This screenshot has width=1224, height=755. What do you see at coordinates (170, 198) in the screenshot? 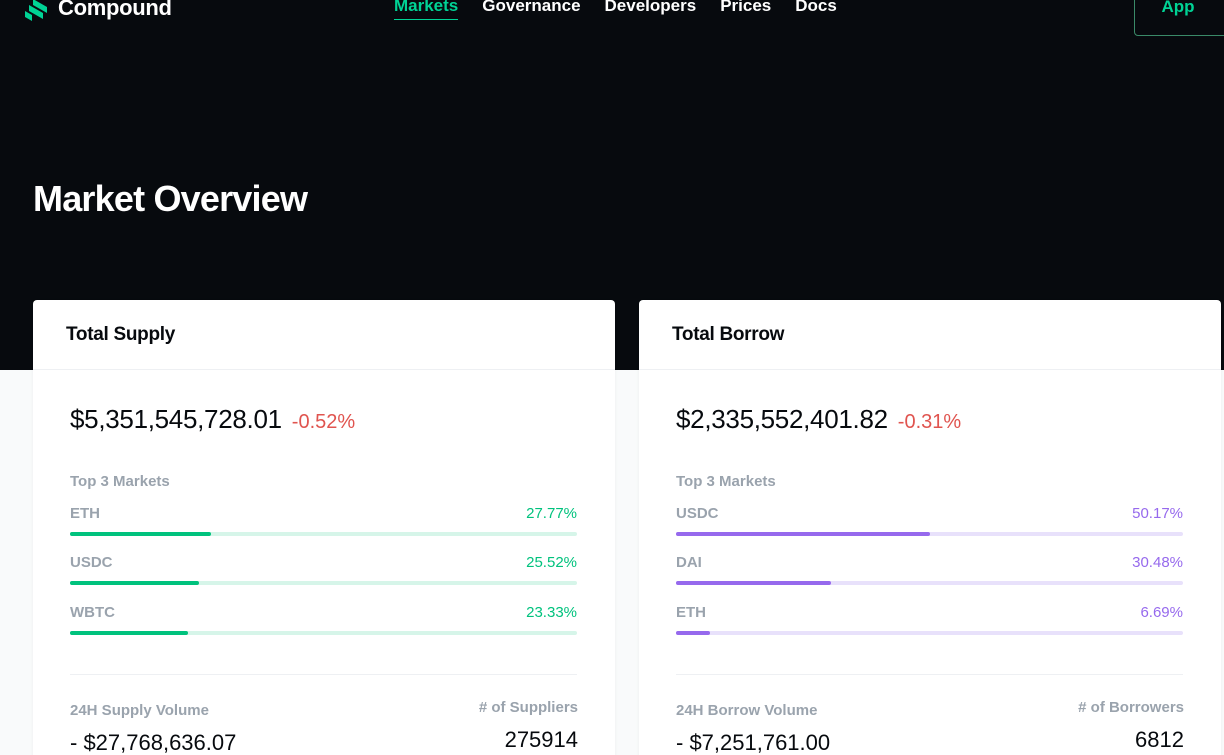
I see `page-title: Market Overview` at bounding box center [170, 198].